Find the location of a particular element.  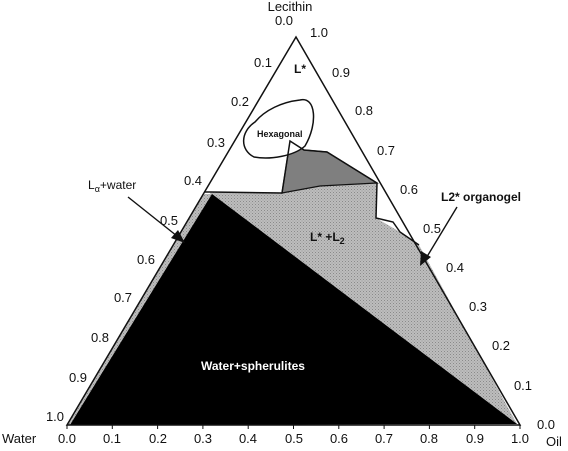

left-tick-label: 0.1 is located at coordinates (263, 62).